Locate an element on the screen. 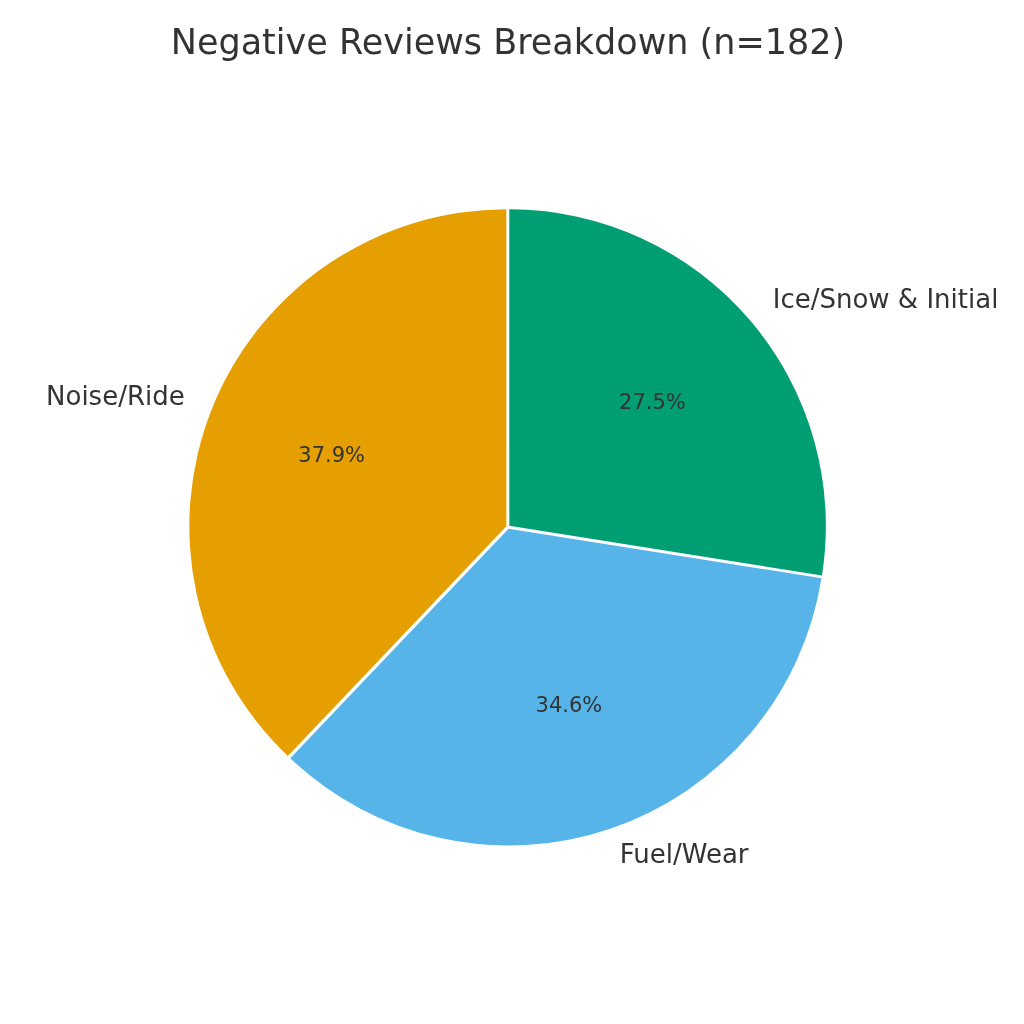 This screenshot has height=1024, width=1024. slice-label: Fuel/Wear is located at coordinates (684, 854).